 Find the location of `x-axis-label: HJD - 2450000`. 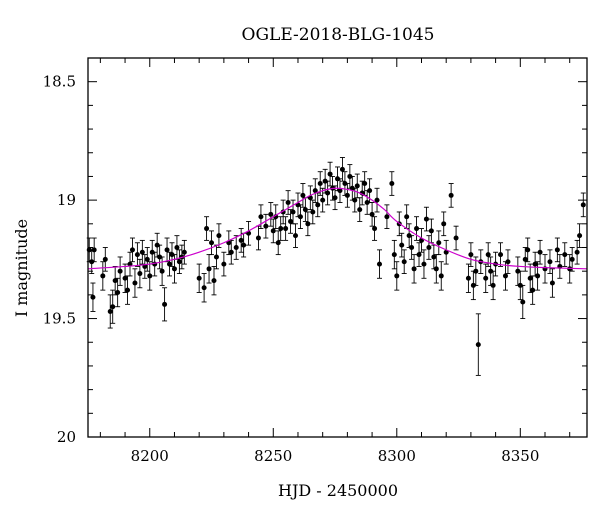

x-axis-label: HJD - 2450000 is located at coordinates (338, 490).